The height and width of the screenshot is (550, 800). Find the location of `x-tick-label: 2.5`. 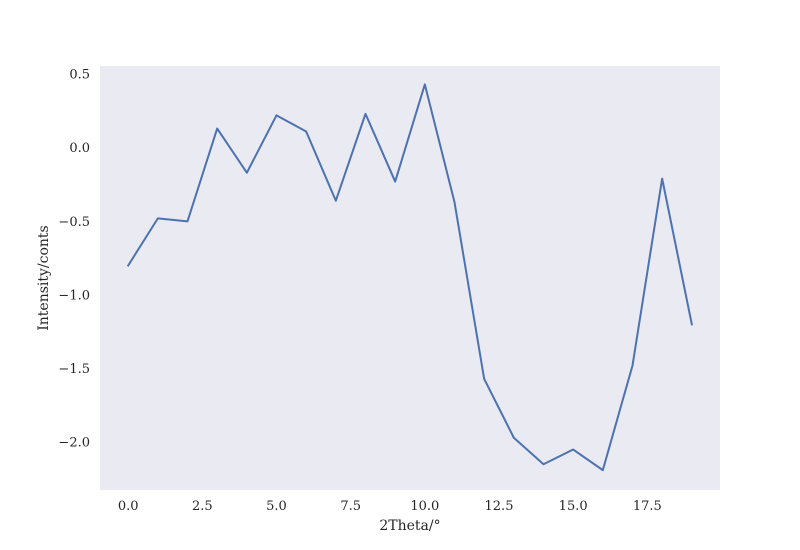

x-tick-label: 2.5 is located at coordinates (202, 506).